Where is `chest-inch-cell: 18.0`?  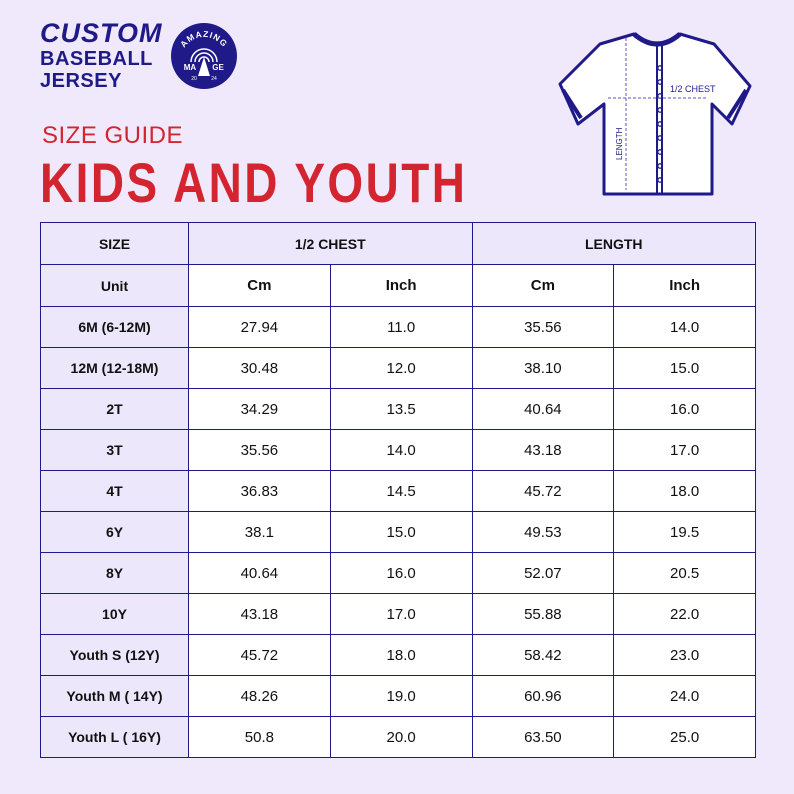 chest-inch-cell: 18.0 is located at coordinates (401, 655).